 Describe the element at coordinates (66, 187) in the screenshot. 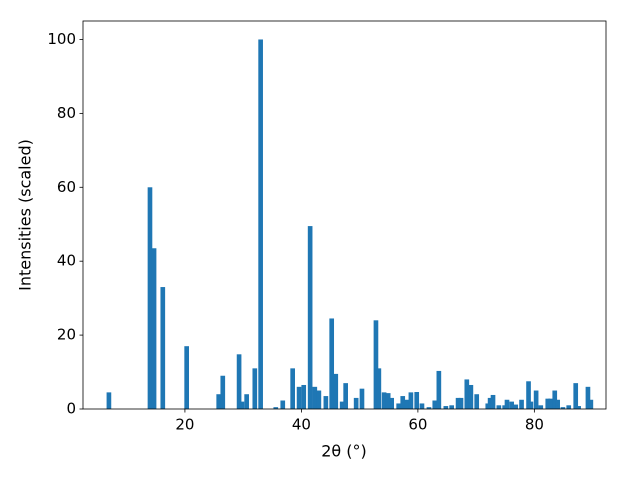

I see `y-tick-label: 60` at that location.